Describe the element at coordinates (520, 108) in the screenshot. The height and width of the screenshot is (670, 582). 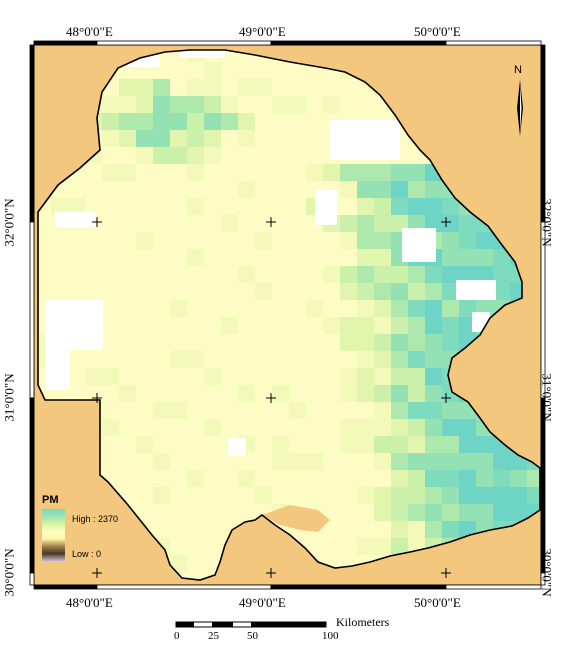
I see `north-arrow-icon` at that location.